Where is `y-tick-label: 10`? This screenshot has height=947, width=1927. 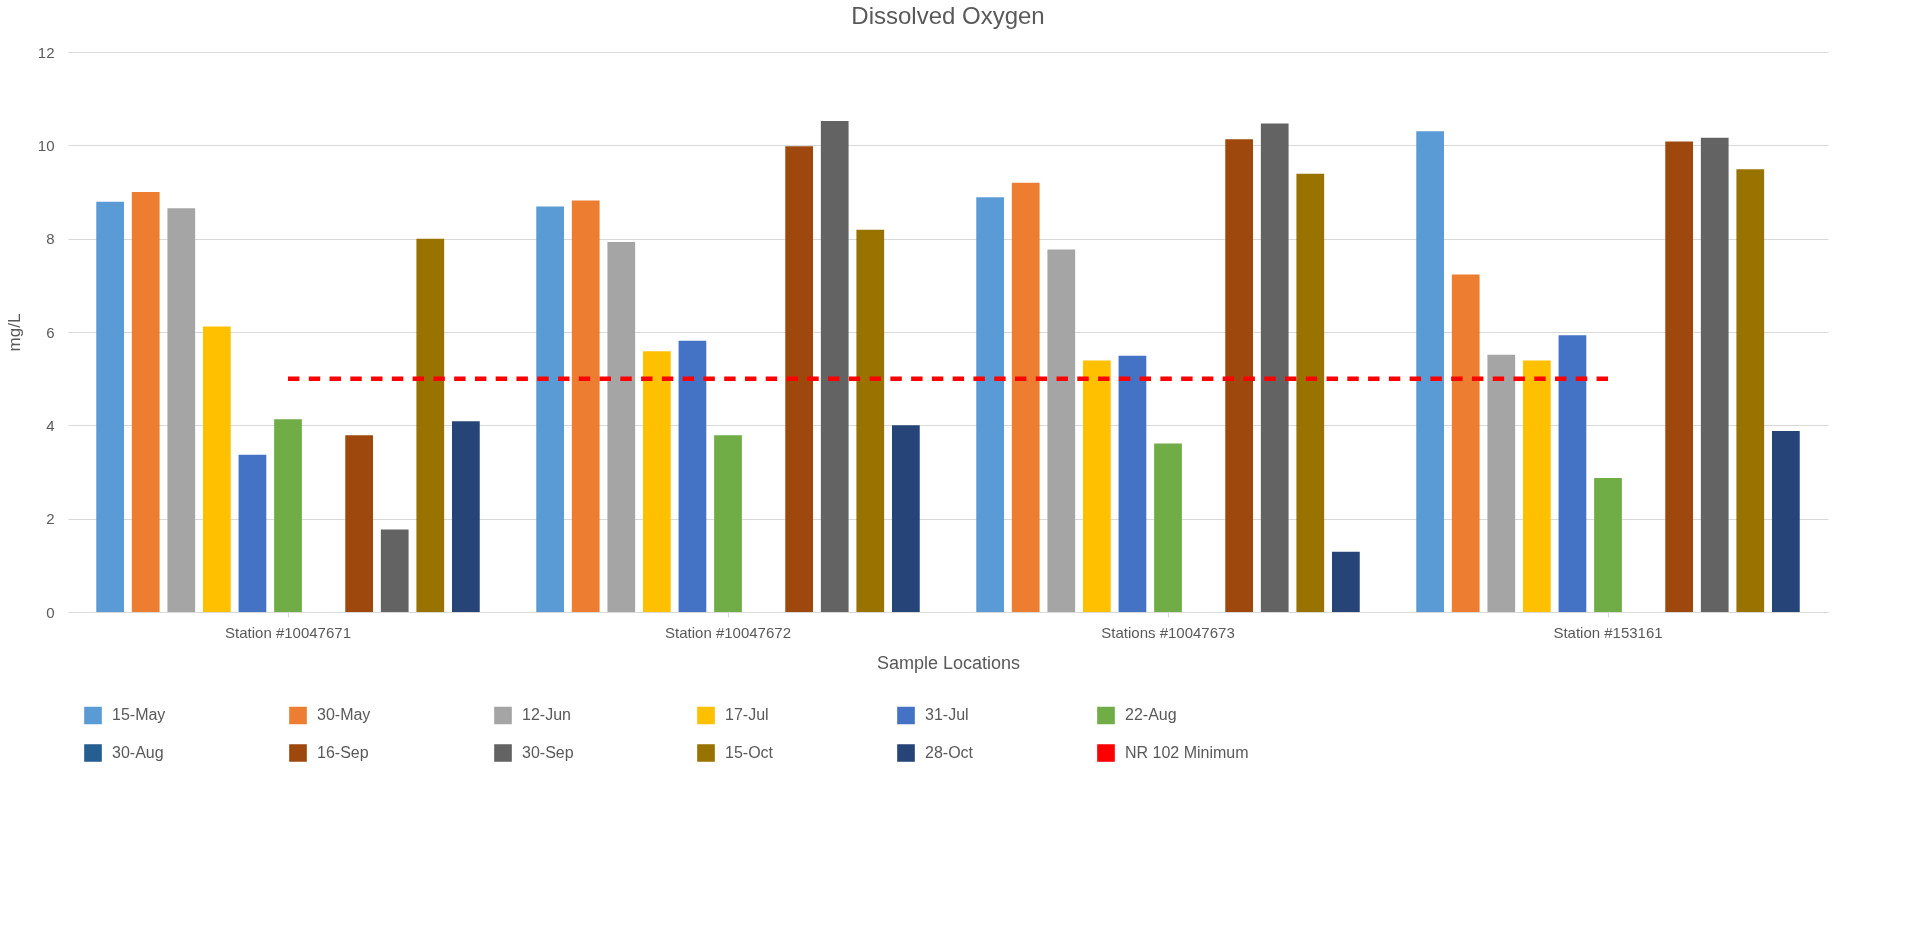 y-tick-label: 10 is located at coordinates (46, 145).